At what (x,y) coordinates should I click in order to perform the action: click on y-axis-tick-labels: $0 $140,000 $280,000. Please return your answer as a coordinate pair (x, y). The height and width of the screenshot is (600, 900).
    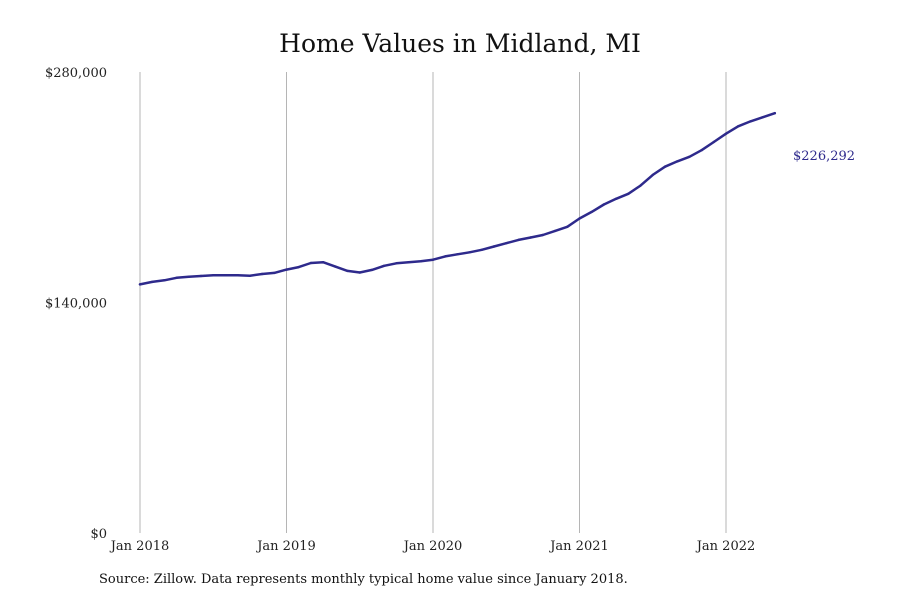
    Looking at the image, I should click on (76, 304).